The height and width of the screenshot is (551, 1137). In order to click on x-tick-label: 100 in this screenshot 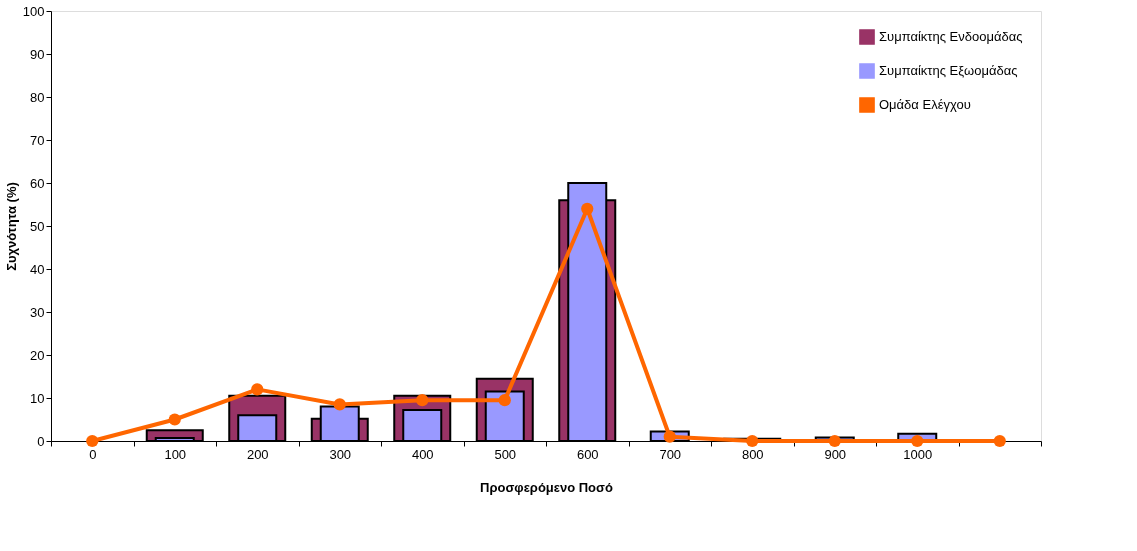, I will do `click(175, 454)`.